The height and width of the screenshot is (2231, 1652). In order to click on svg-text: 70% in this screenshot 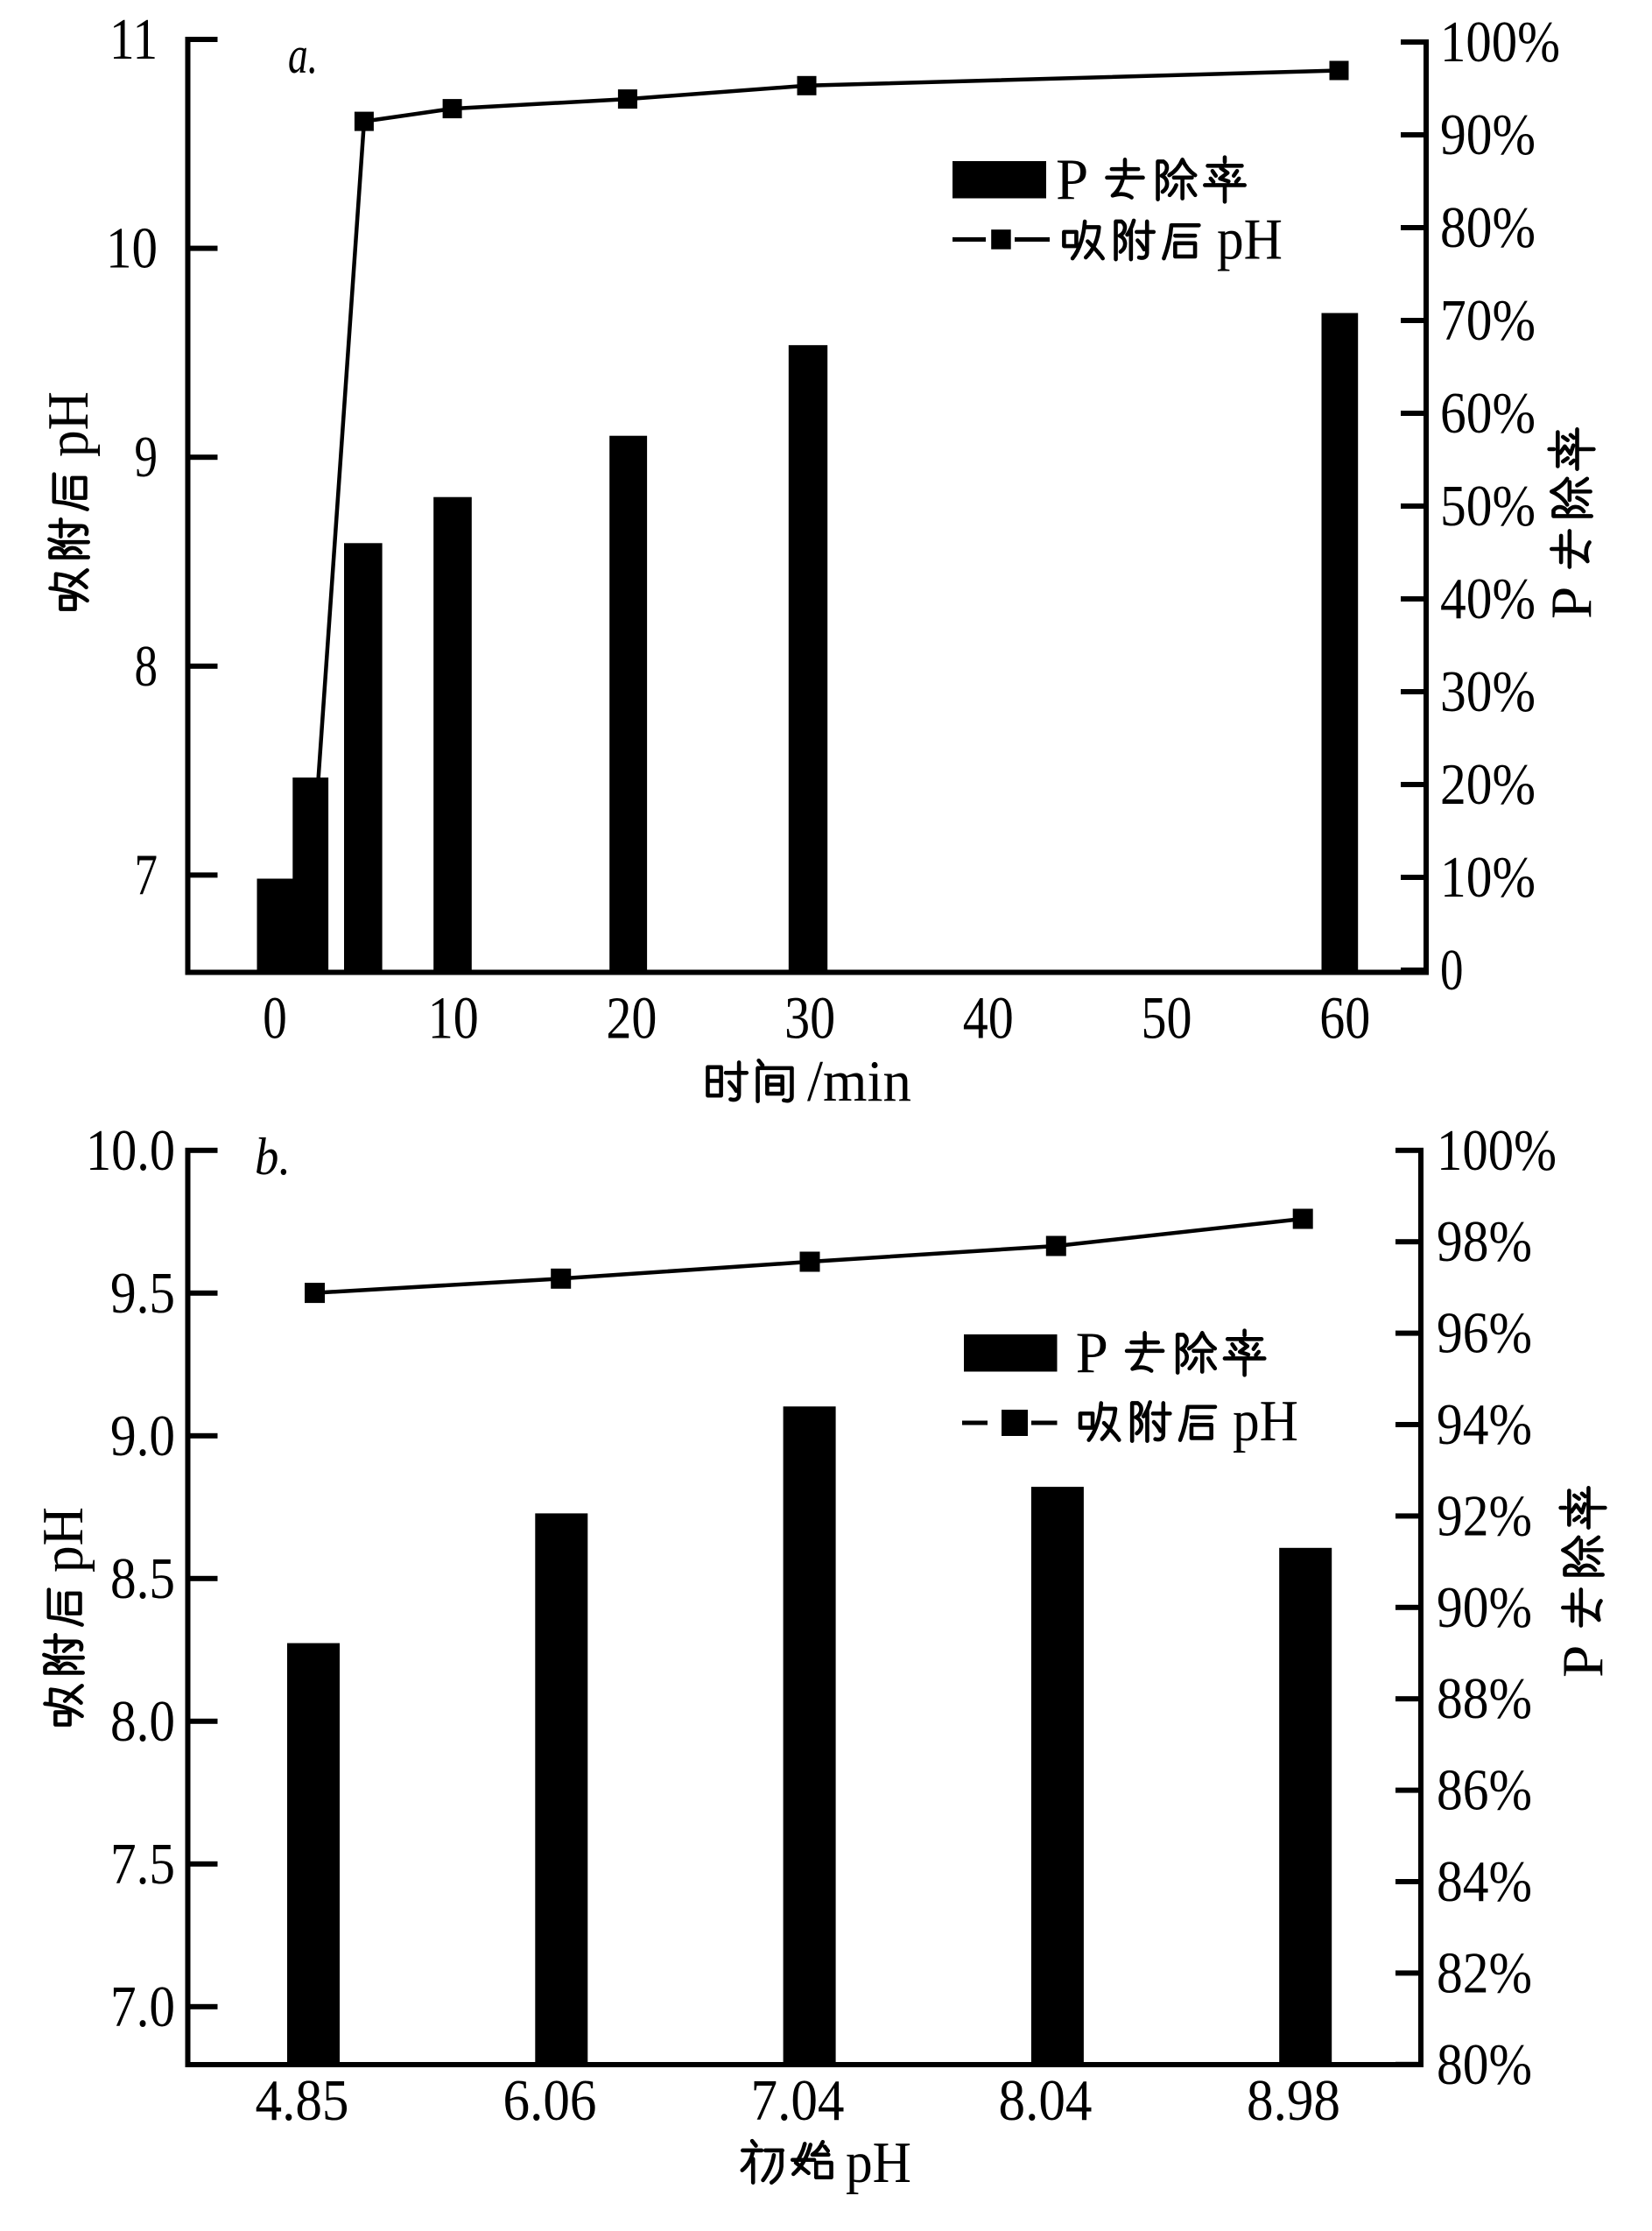, I will do `click(1488, 321)`.